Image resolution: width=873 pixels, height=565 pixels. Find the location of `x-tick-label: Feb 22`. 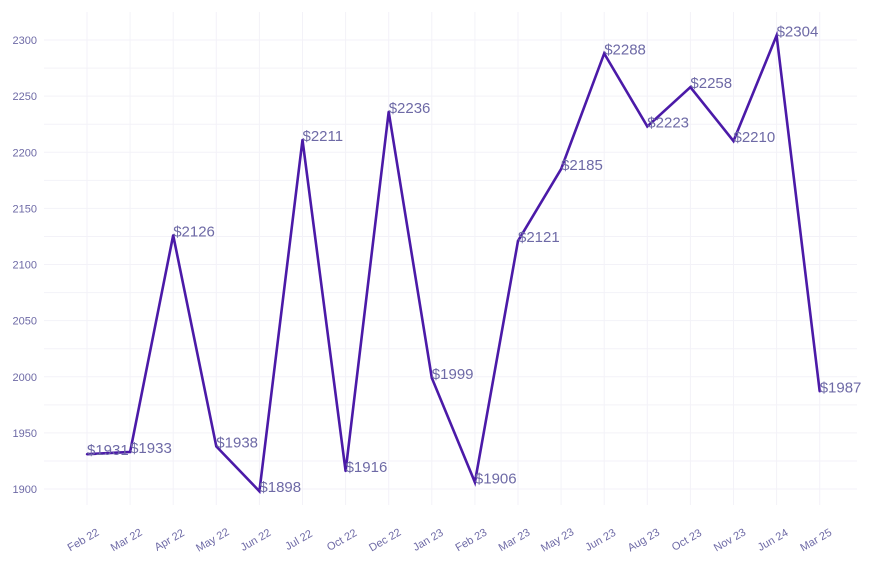

x-tick-label: Feb 22 is located at coordinates (84, 541).